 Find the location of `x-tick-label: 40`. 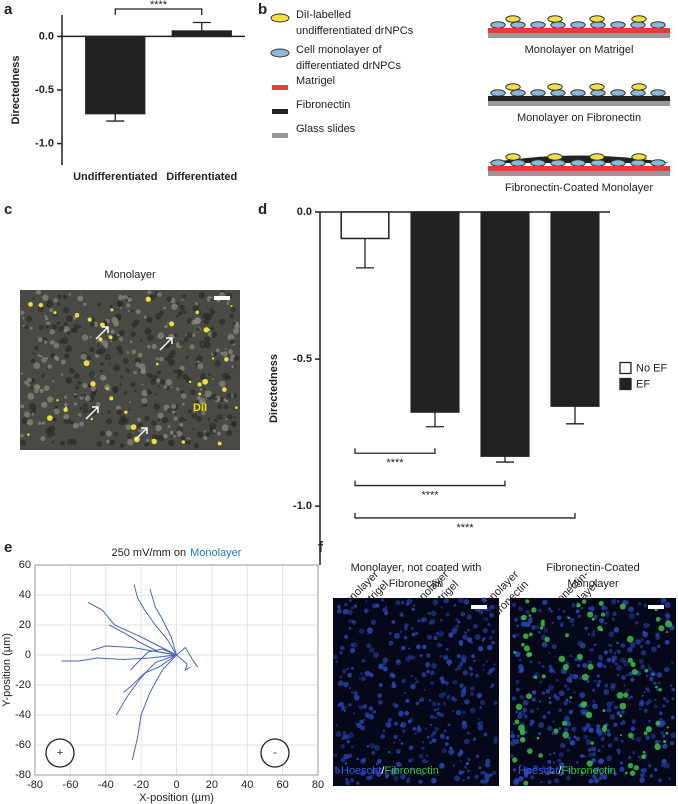

x-tick-label: 40 is located at coordinates (247, 785).